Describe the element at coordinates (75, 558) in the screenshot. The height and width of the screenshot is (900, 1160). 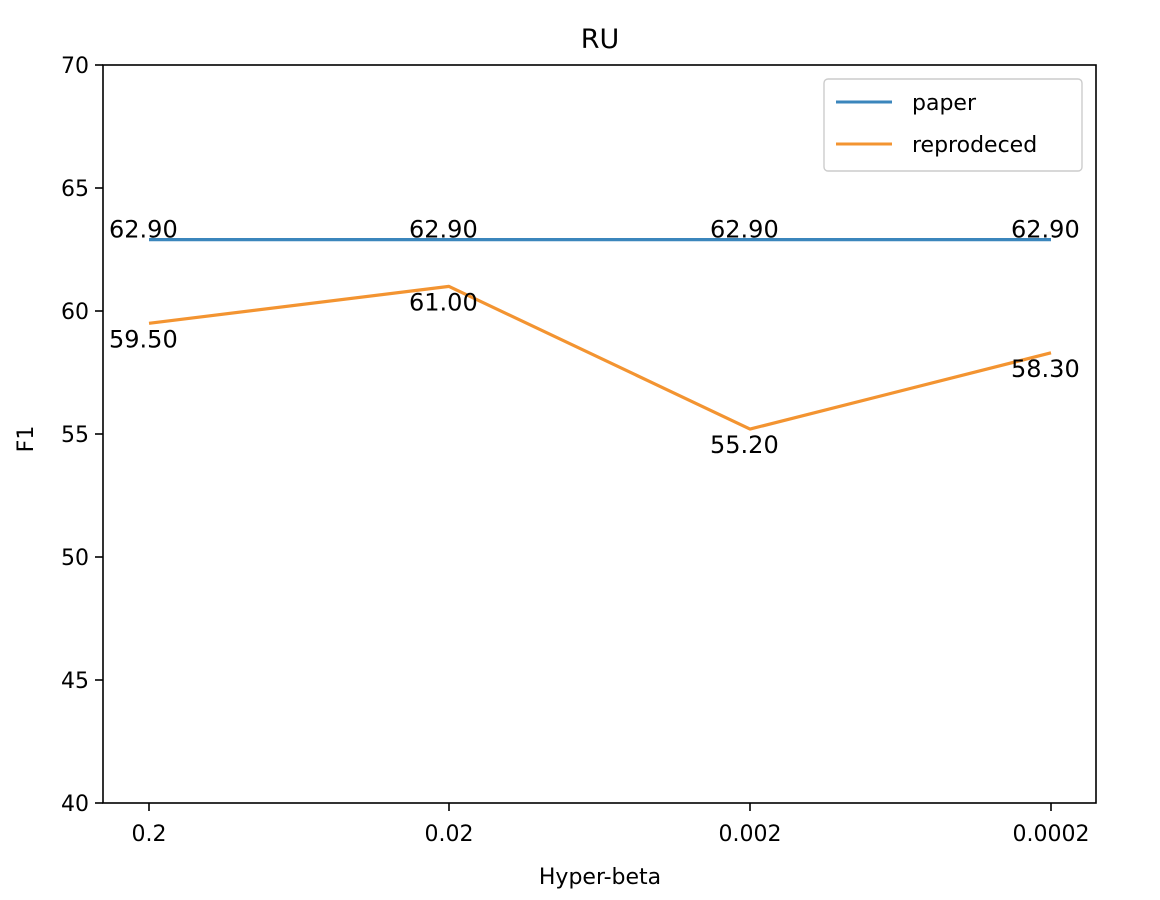
I see `y-tick-label: 50` at that location.